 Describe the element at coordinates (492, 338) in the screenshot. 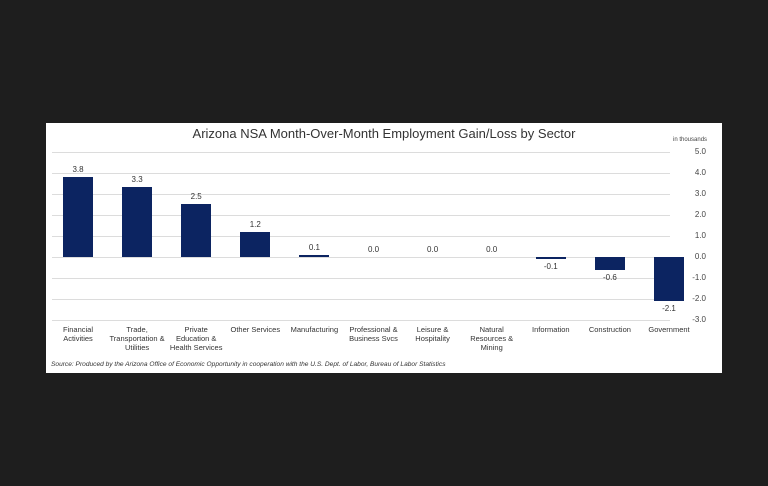

I see `category-label: Natural Resources & Mining` at that location.